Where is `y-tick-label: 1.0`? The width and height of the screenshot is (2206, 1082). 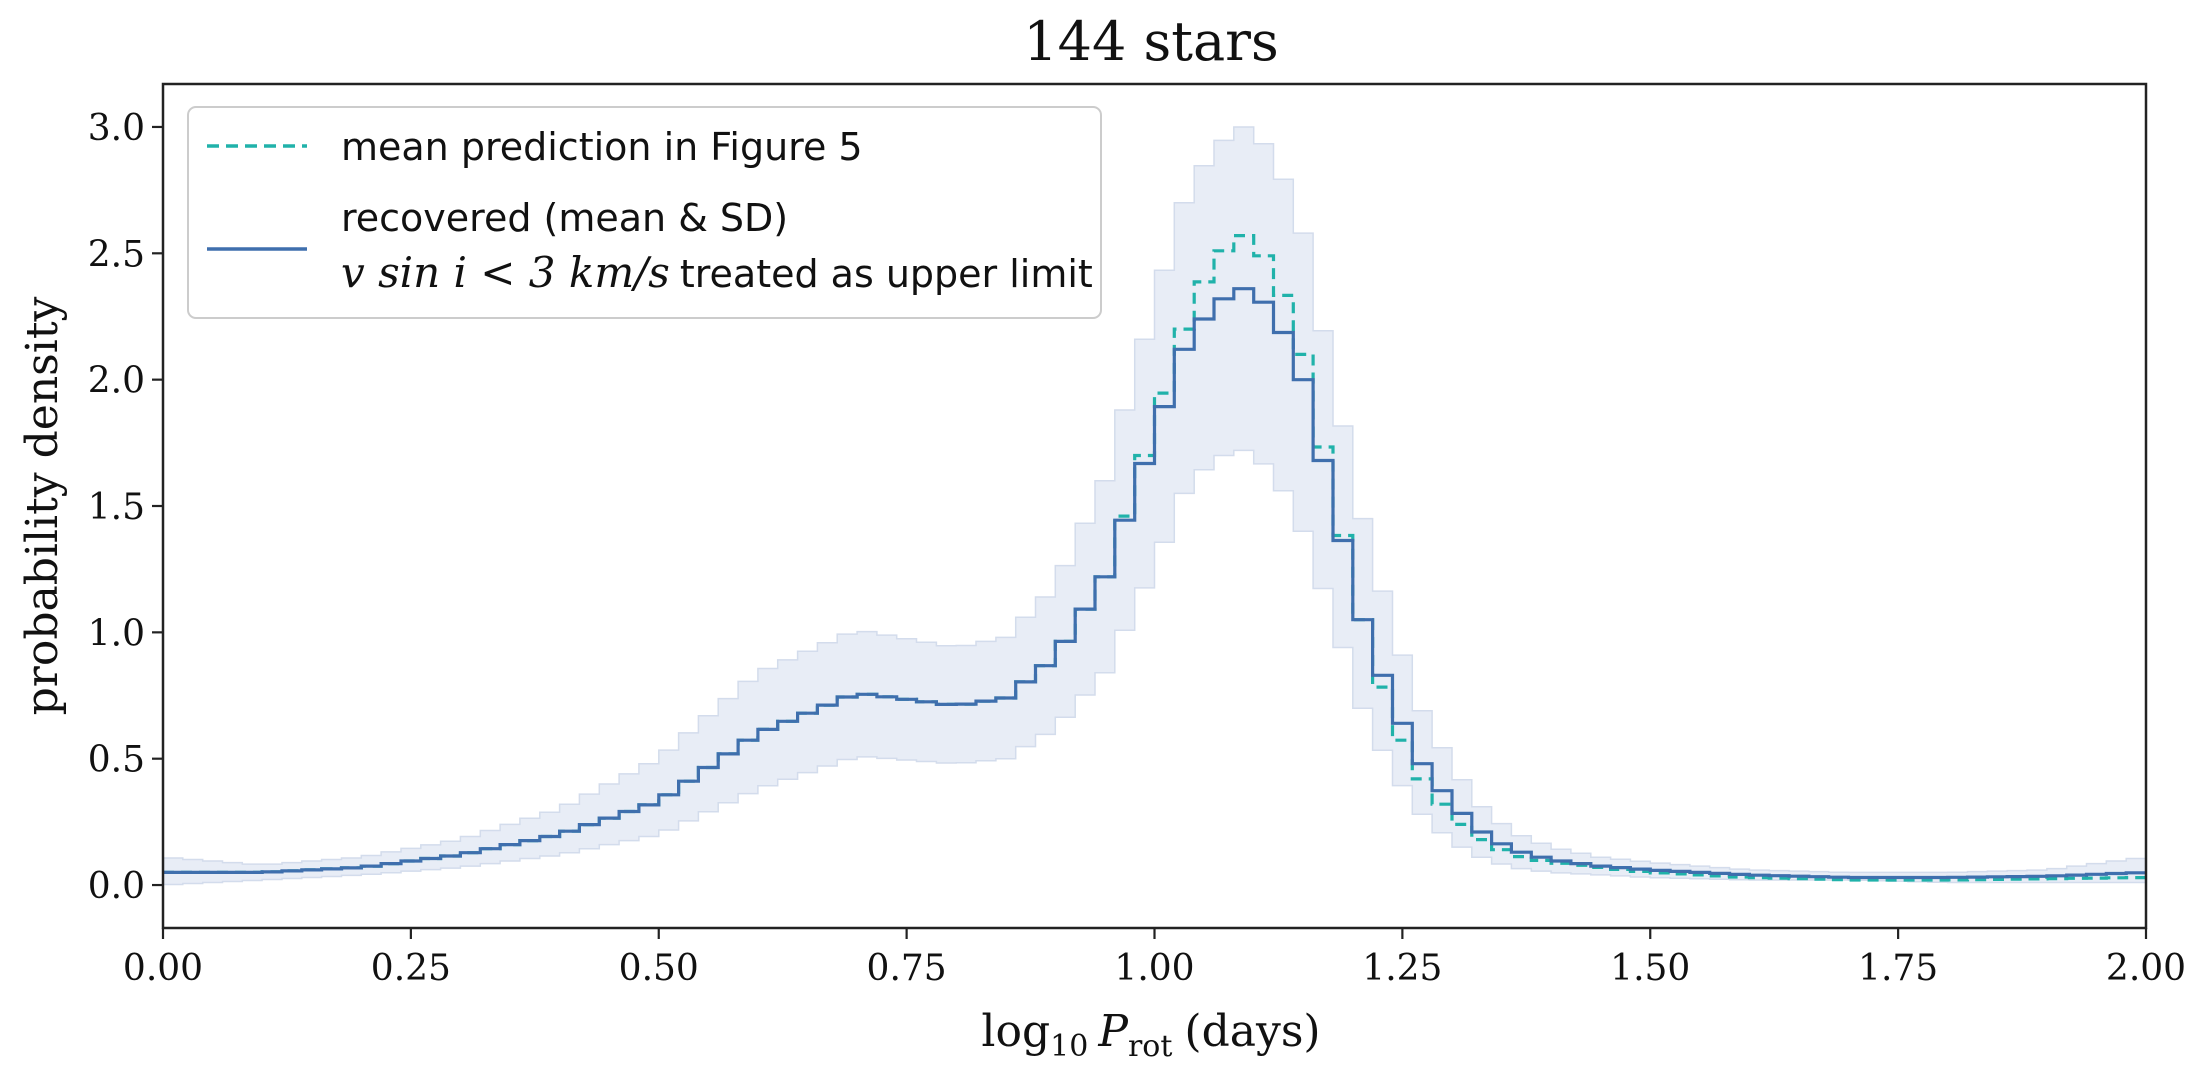
y-tick-label: 1.0 is located at coordinates (116, 633).